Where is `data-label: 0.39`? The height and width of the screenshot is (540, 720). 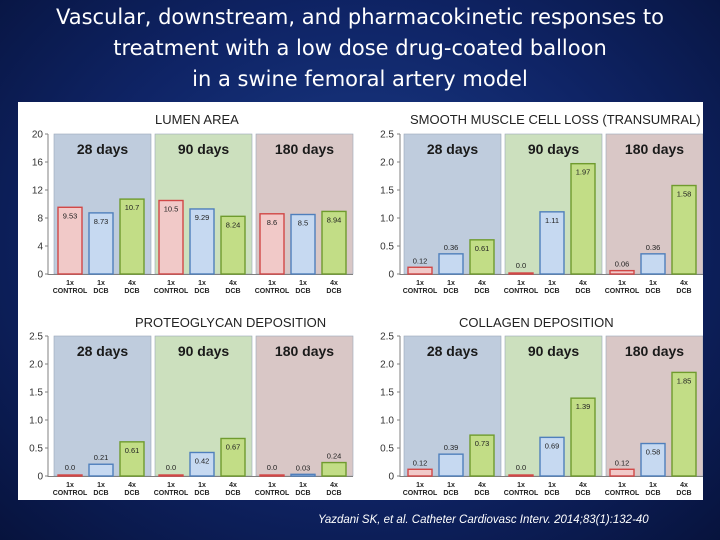 data-label: 0.39 is located at coordinates (451, 447).